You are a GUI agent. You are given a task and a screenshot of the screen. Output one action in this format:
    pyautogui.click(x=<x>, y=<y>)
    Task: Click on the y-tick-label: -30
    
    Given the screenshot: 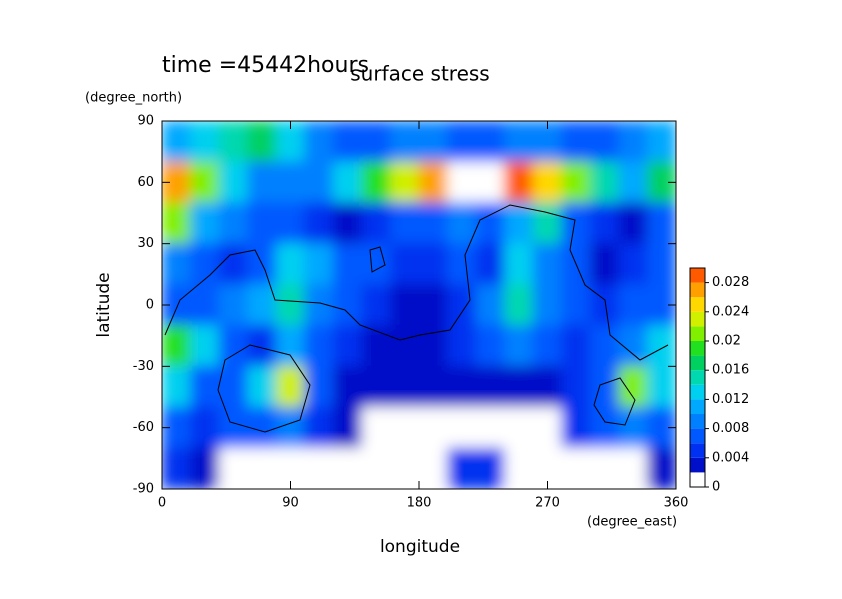 What is the action you would take?
    pyautogui.click(x=143, y=366)
    